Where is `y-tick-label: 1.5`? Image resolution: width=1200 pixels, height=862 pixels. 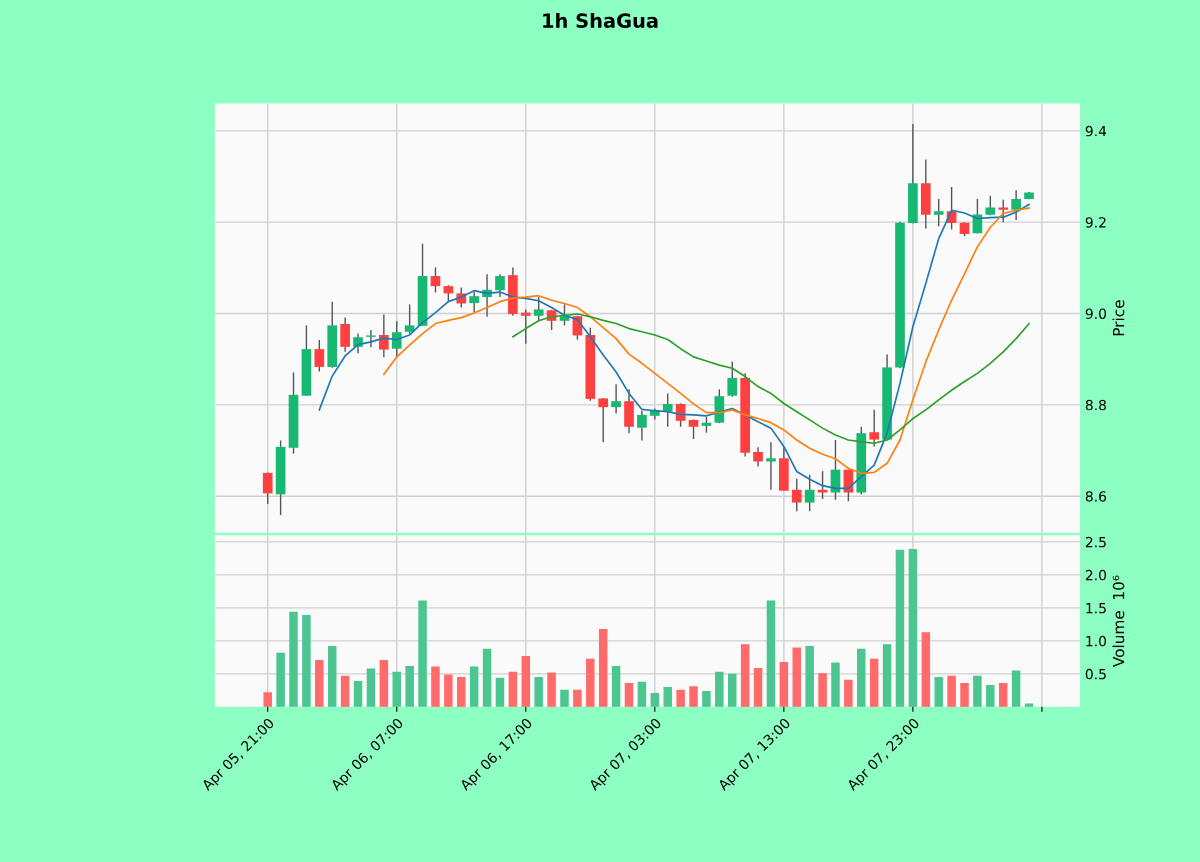 y-tick-label: 1.5 is located at coordinates (1096, 608).